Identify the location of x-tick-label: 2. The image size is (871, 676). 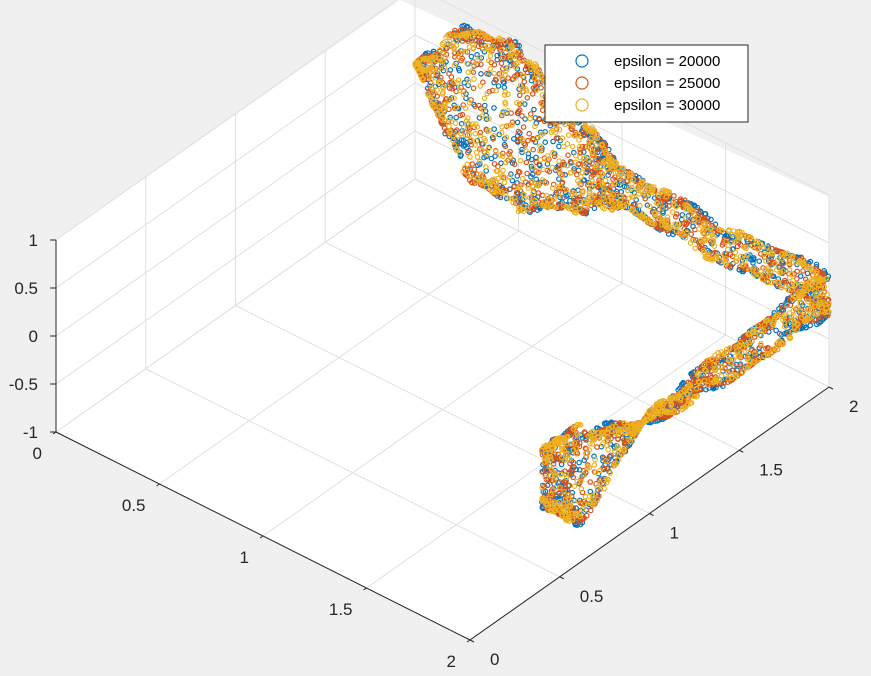
(451, 661).